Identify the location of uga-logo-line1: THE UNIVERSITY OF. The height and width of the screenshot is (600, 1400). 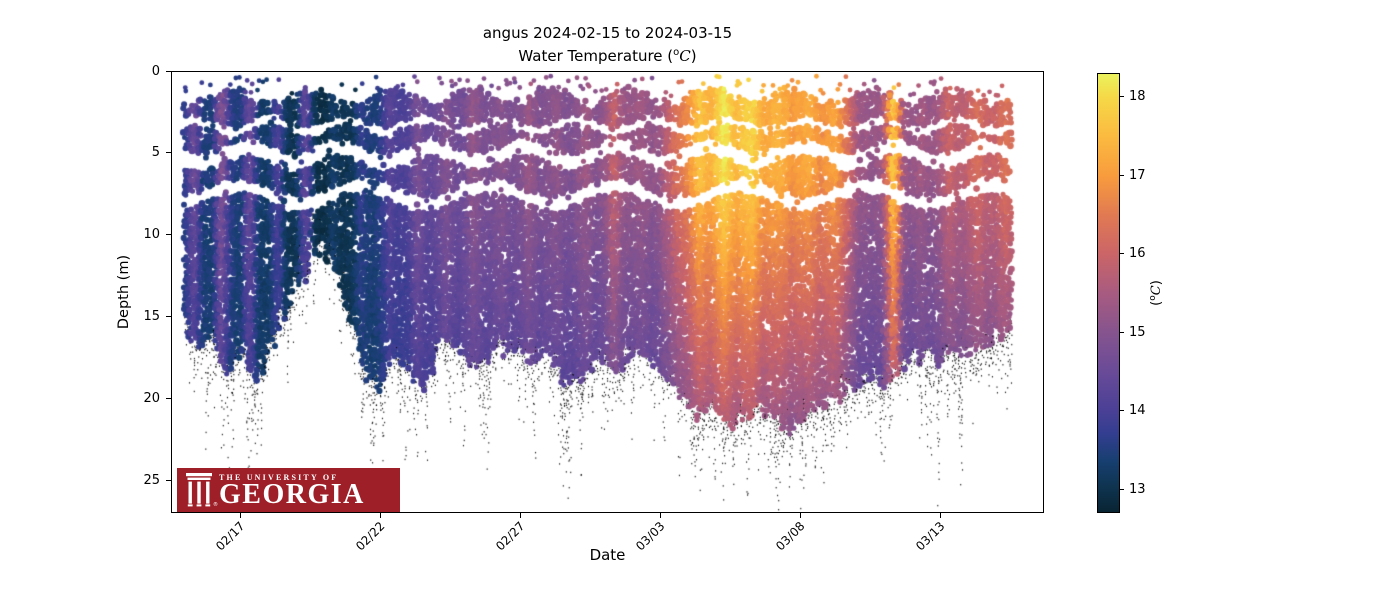
(279, 477).